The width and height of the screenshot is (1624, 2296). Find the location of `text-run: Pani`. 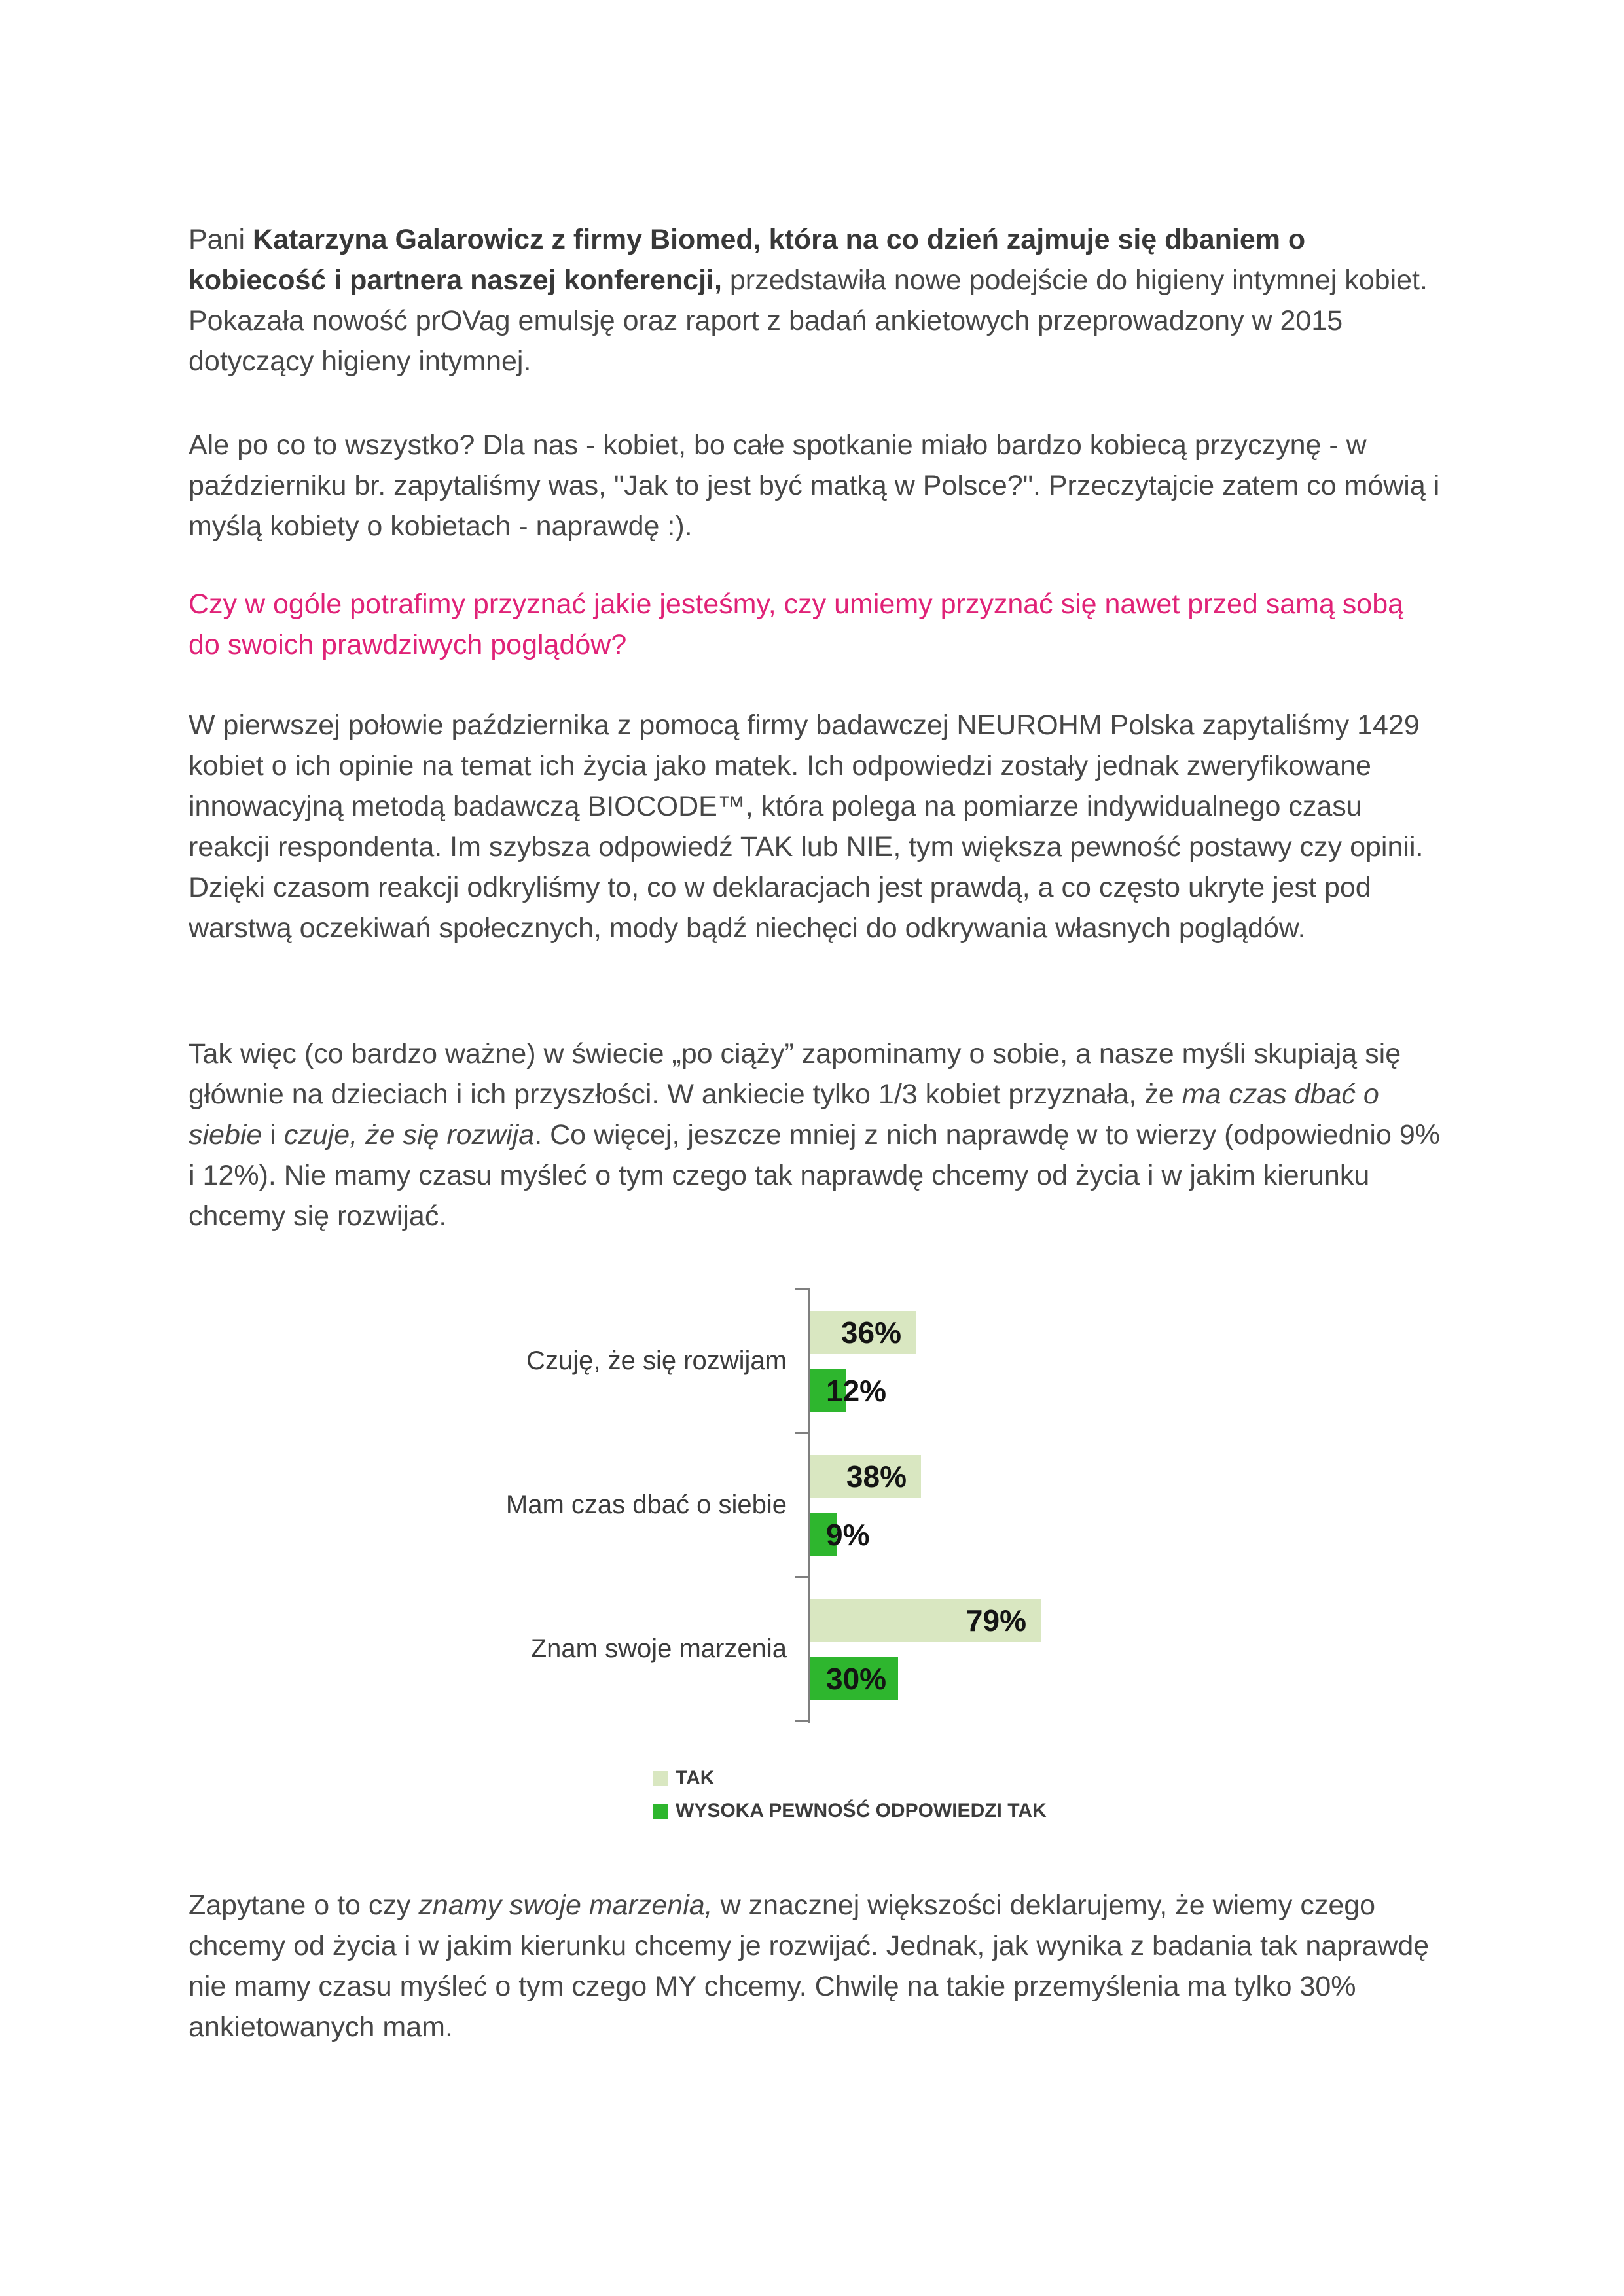

text-run: Pani is located at coordinates (221, 239).